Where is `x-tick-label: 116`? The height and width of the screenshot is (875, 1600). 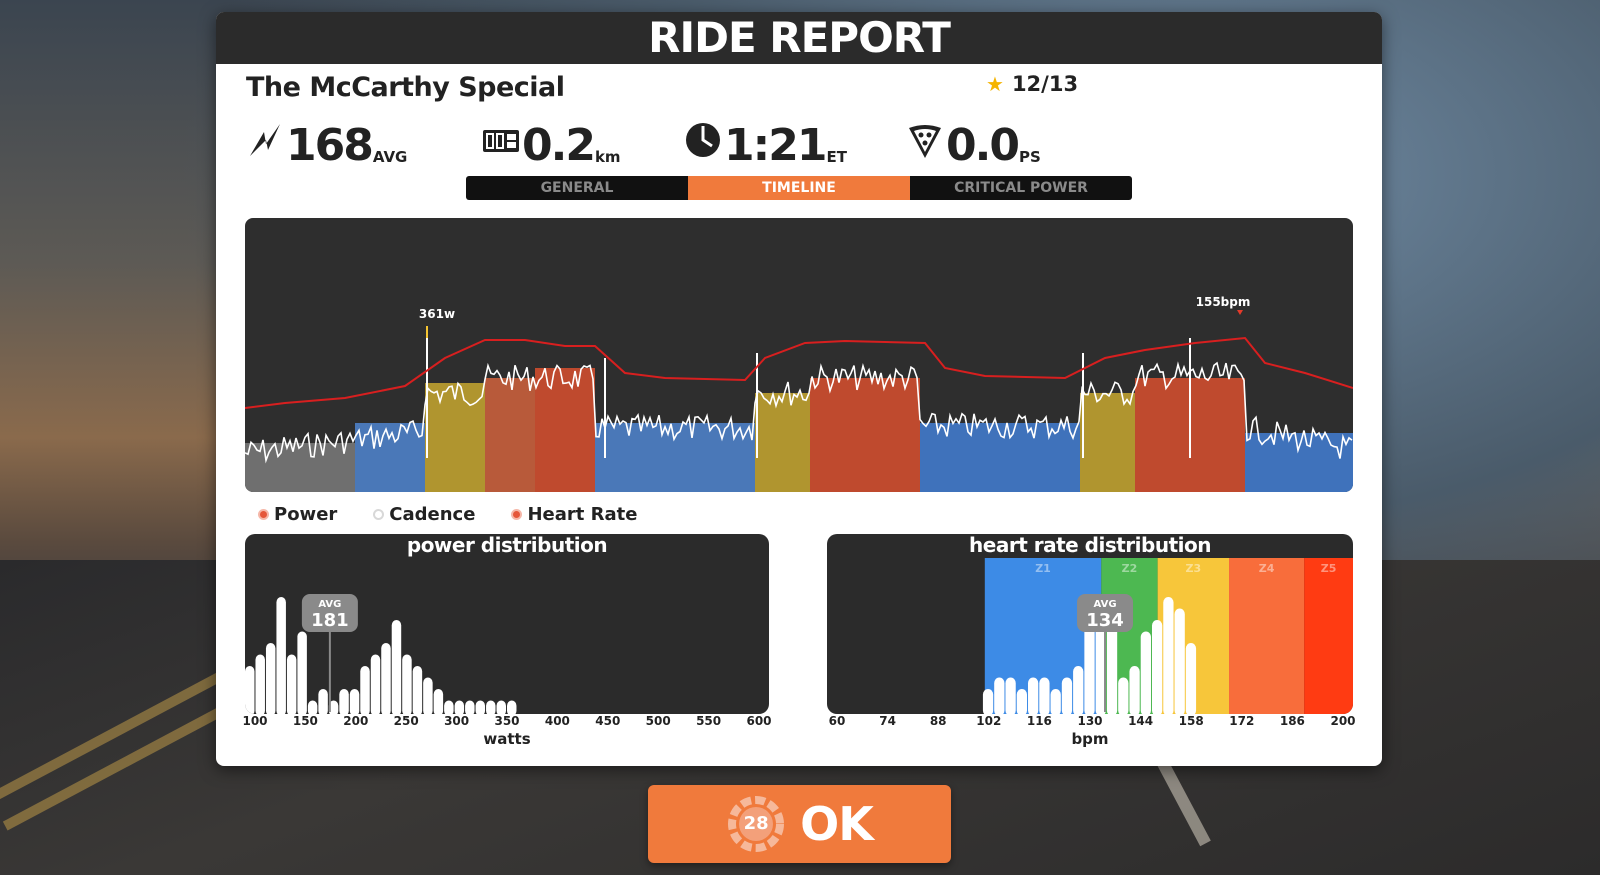 x-tick-label: 116 is located at coordinates (1039, 721).